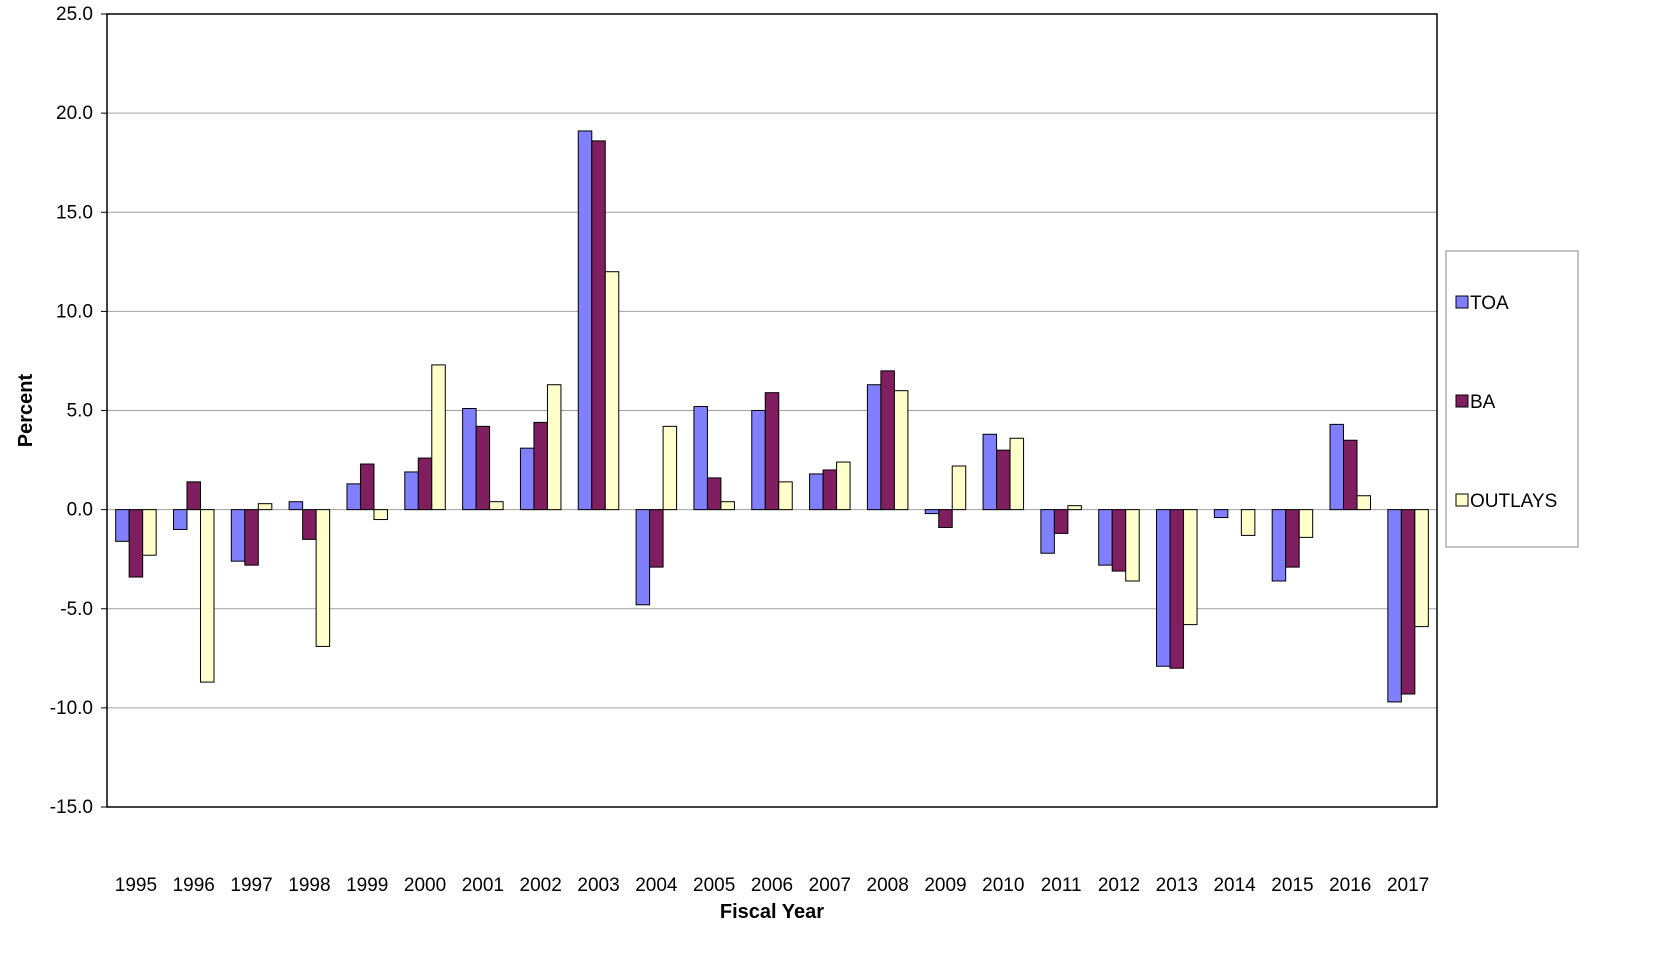 This screenshot has height=978, width=1669. Describe the element at coordinates (483, 468) in the screenshot. I see `bar-ba-2001` at that location.